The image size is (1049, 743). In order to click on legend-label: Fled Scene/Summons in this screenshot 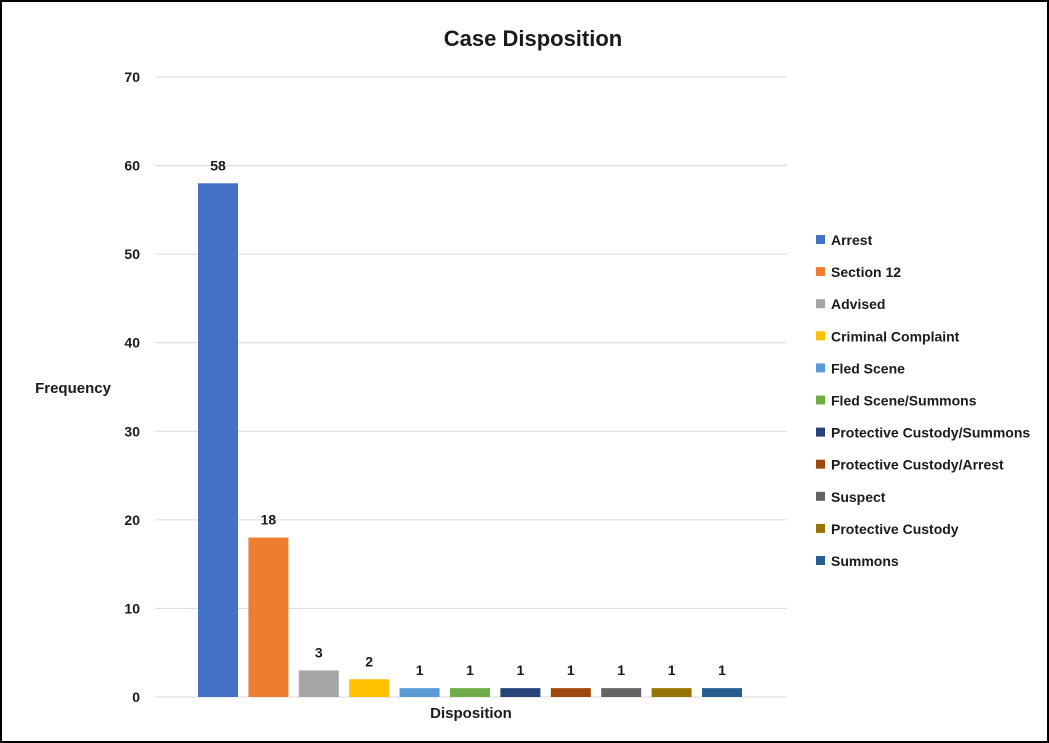, I will do `click(904, 401)`.